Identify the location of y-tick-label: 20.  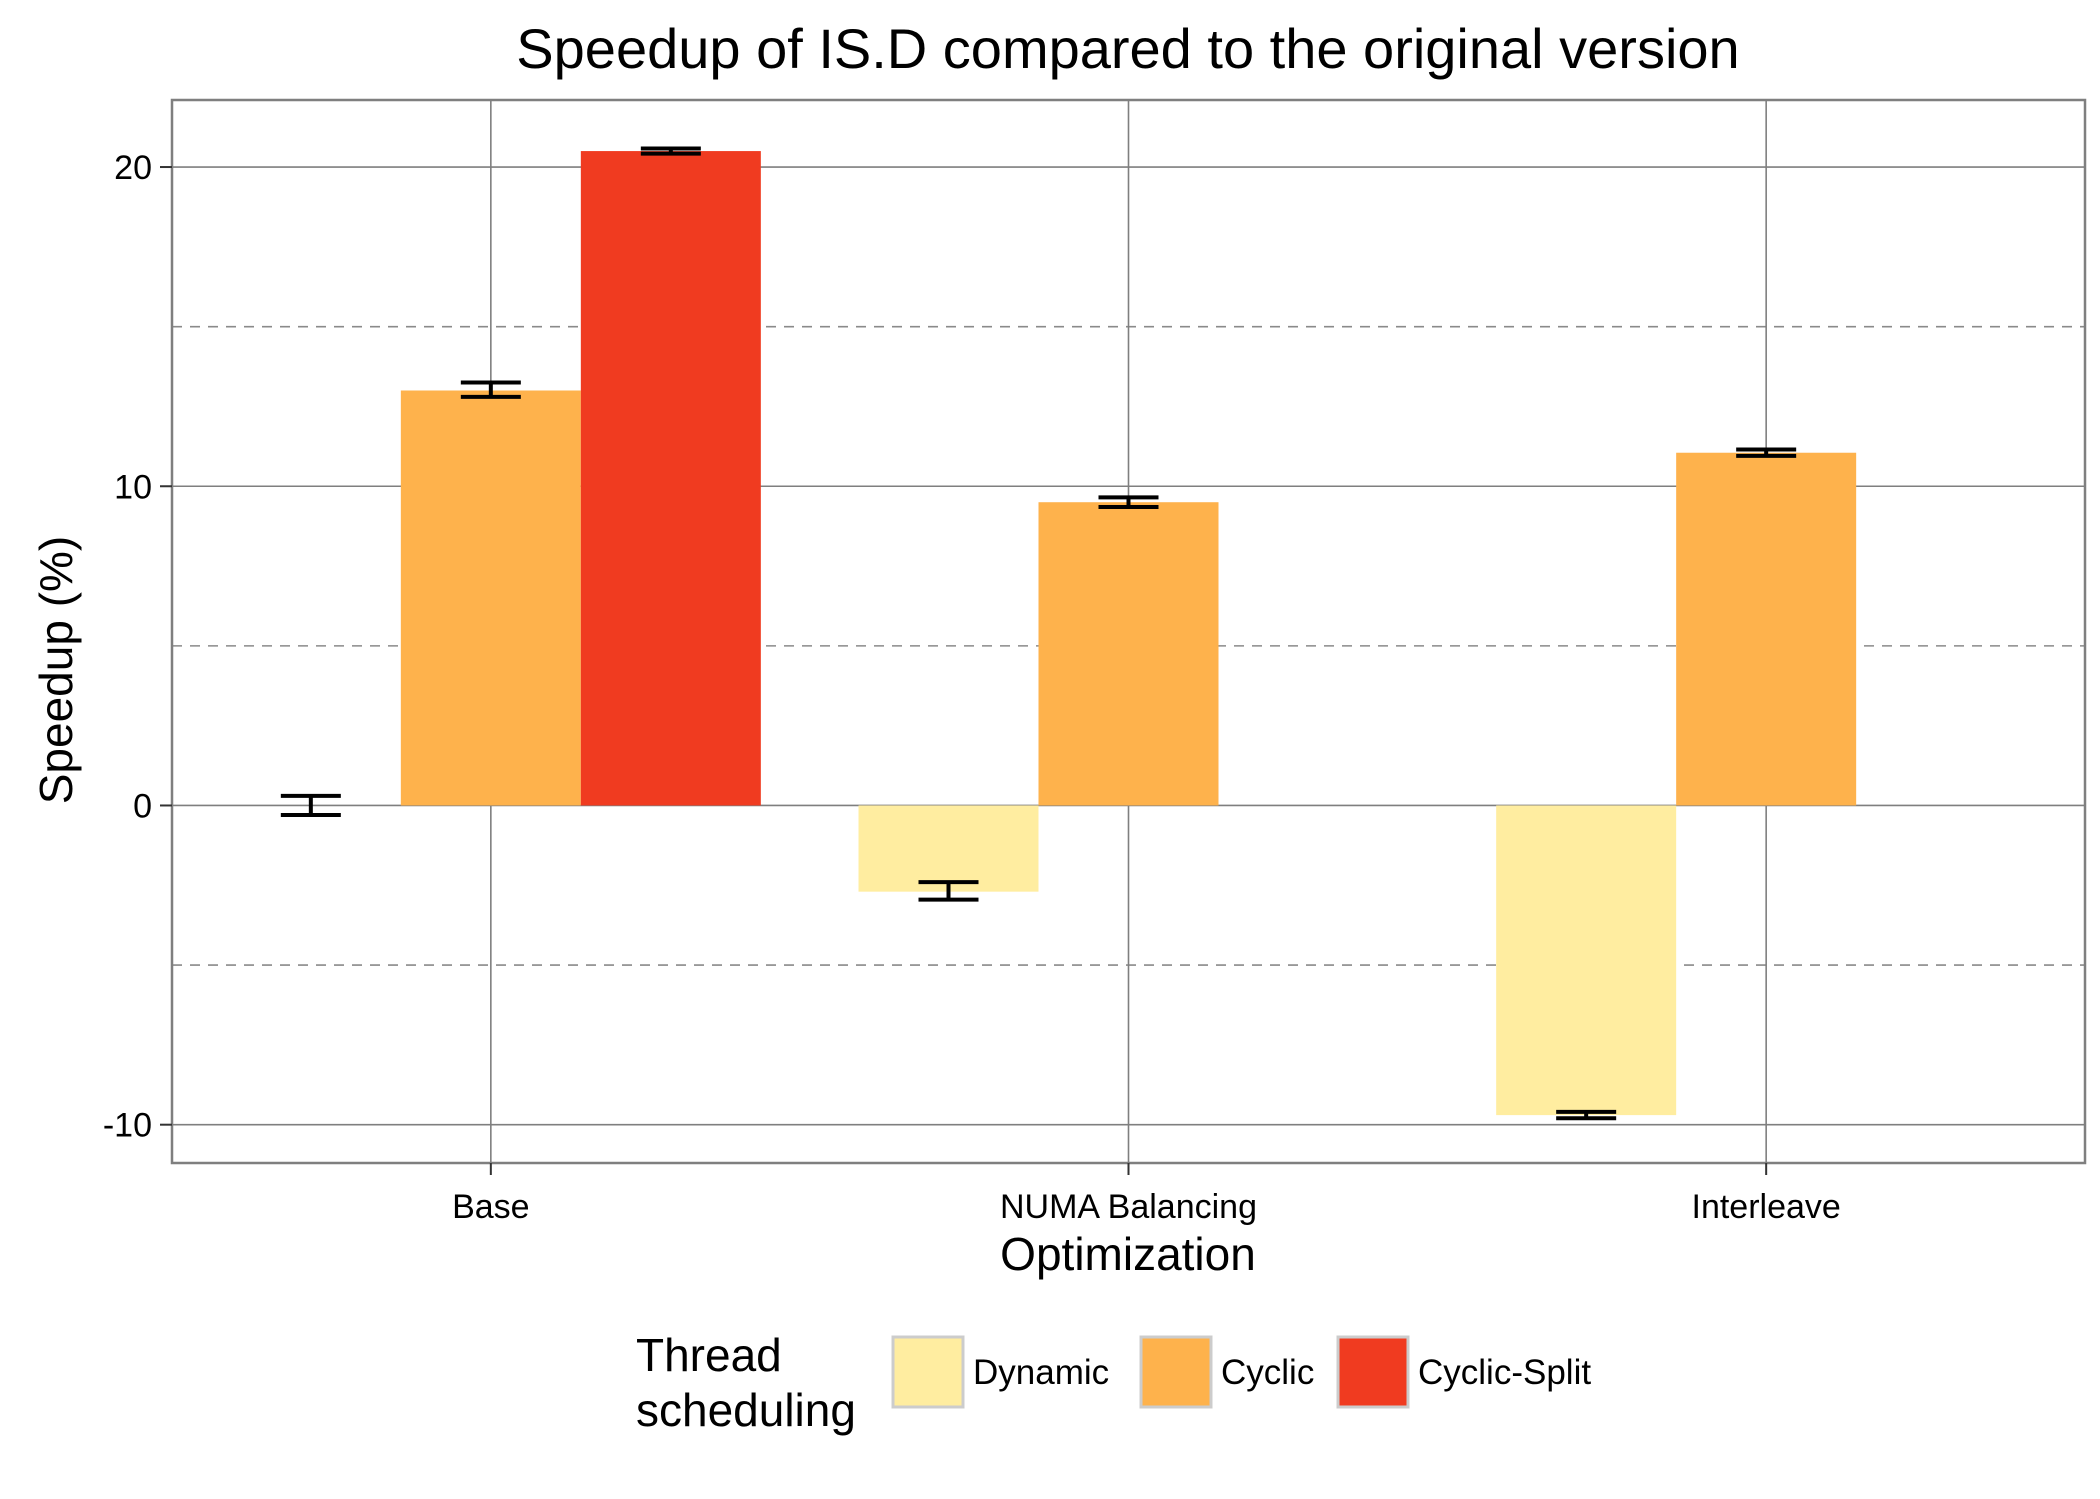
(133, 168).